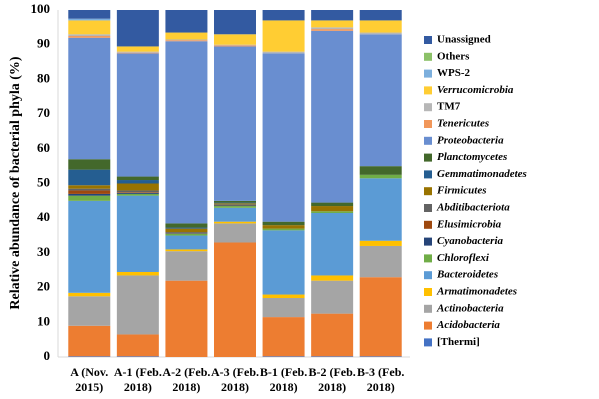  I want to click on legend-label: Gemmatimonadetes, so click(482, 174).